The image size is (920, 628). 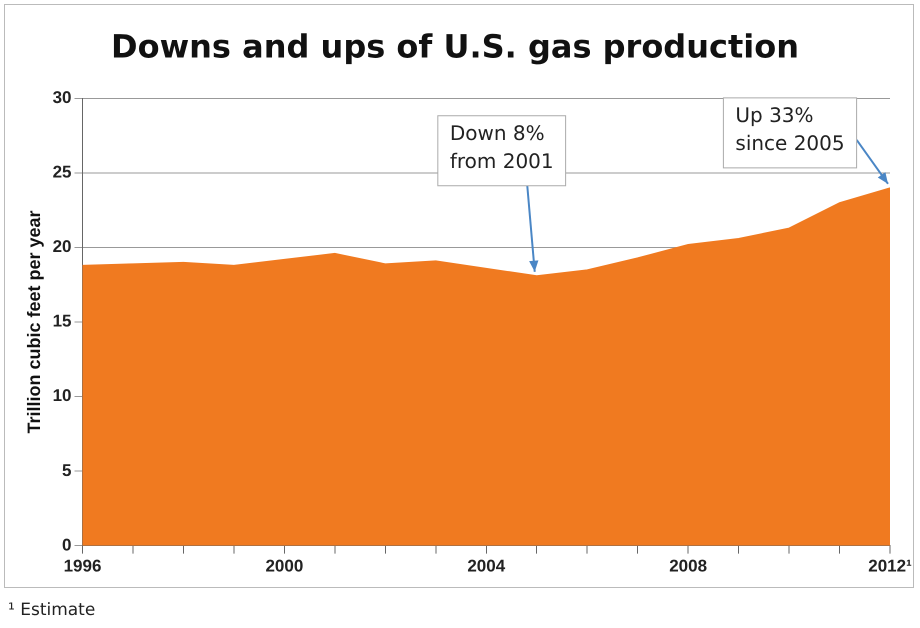 What do you see at coordinates (67, 544) in the screenshot?
I see `y-tick-label: 0` at bounding box center [67, 544].